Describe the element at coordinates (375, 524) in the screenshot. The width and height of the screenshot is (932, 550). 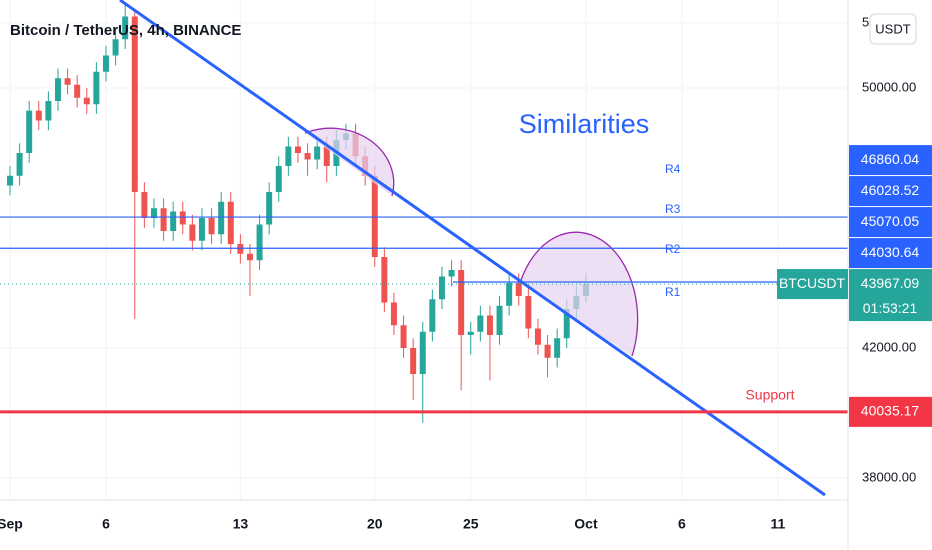
I see `x-tick-label: 20` at that location.